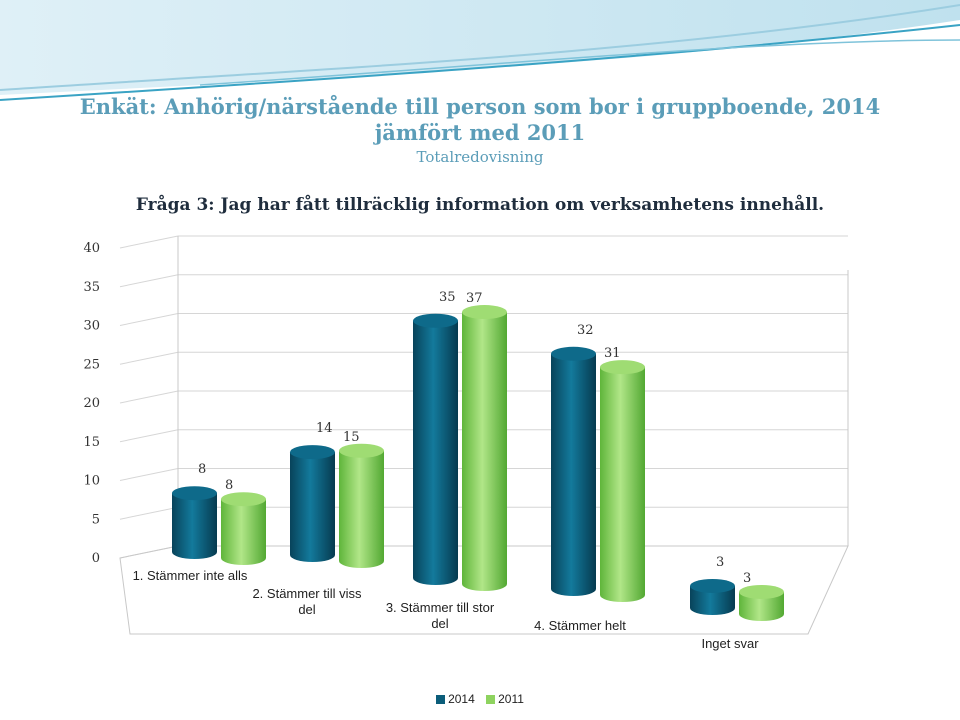 The image size is (960, 720). I want to click on legend-swatch-2014, so click(441, 699).